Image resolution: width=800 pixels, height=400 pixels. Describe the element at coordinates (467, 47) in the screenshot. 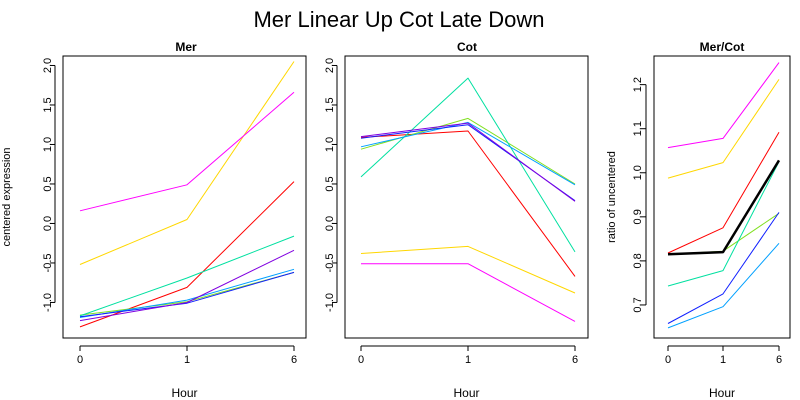

I see `panel-title: Cot` at that location.